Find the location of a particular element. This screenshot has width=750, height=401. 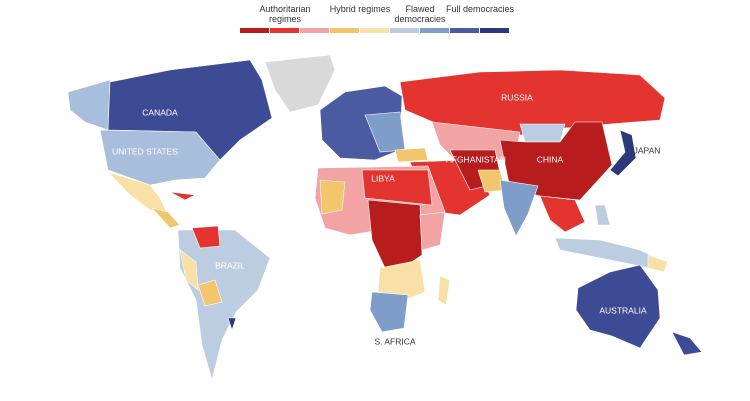

greenland is located at coordinates (300, 83).